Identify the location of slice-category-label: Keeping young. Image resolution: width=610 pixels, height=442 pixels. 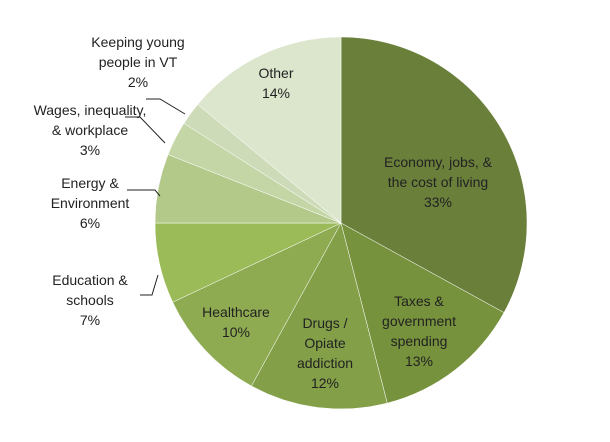
(137, 42).